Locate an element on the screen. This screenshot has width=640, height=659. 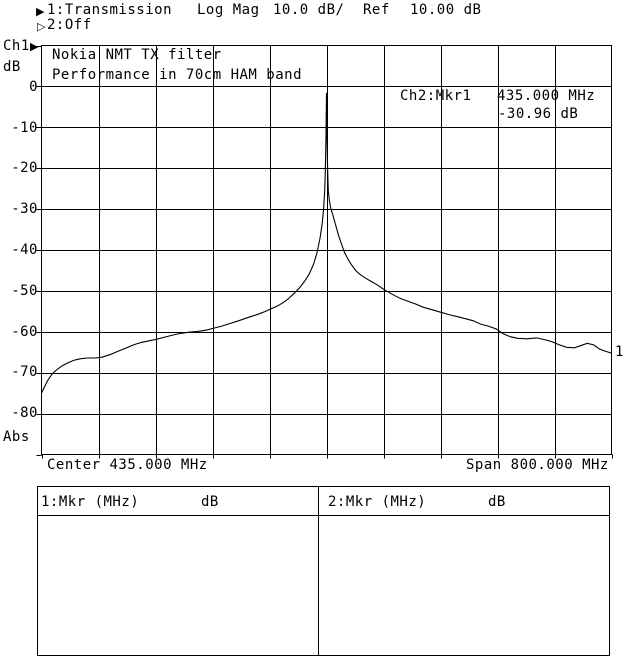
span-frequency-label: Span 800.000 MHz is located at coordinates (537, 465).